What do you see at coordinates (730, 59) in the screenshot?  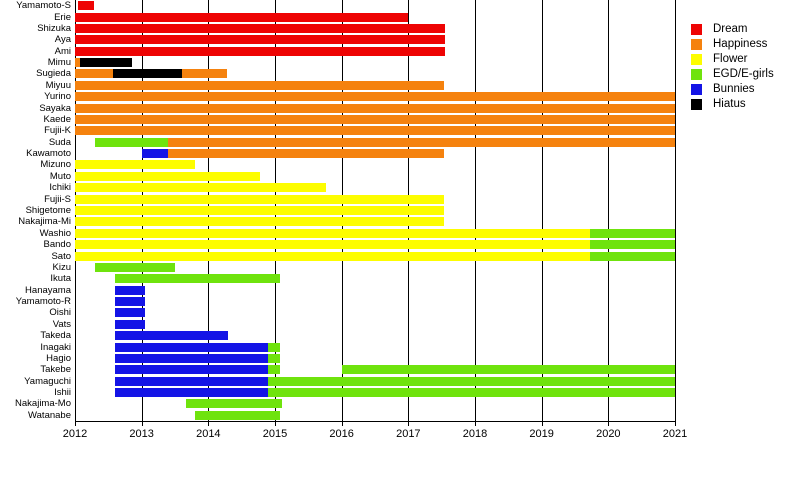 I see `legend-label: Flower` at bounding box center [730, 59].